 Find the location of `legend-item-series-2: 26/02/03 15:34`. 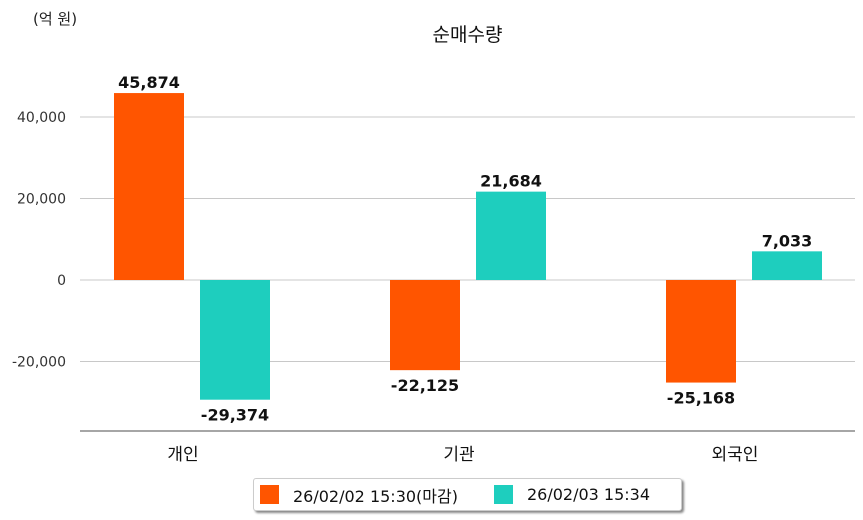

legend-item-series-2: 26/02/03 15:34 is located at coordinates (572, 494).